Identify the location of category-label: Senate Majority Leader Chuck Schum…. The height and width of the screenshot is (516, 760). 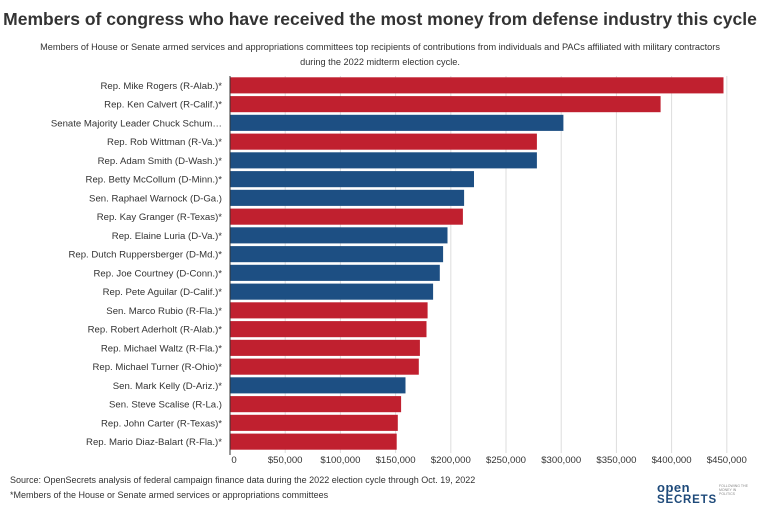
(136, 123).